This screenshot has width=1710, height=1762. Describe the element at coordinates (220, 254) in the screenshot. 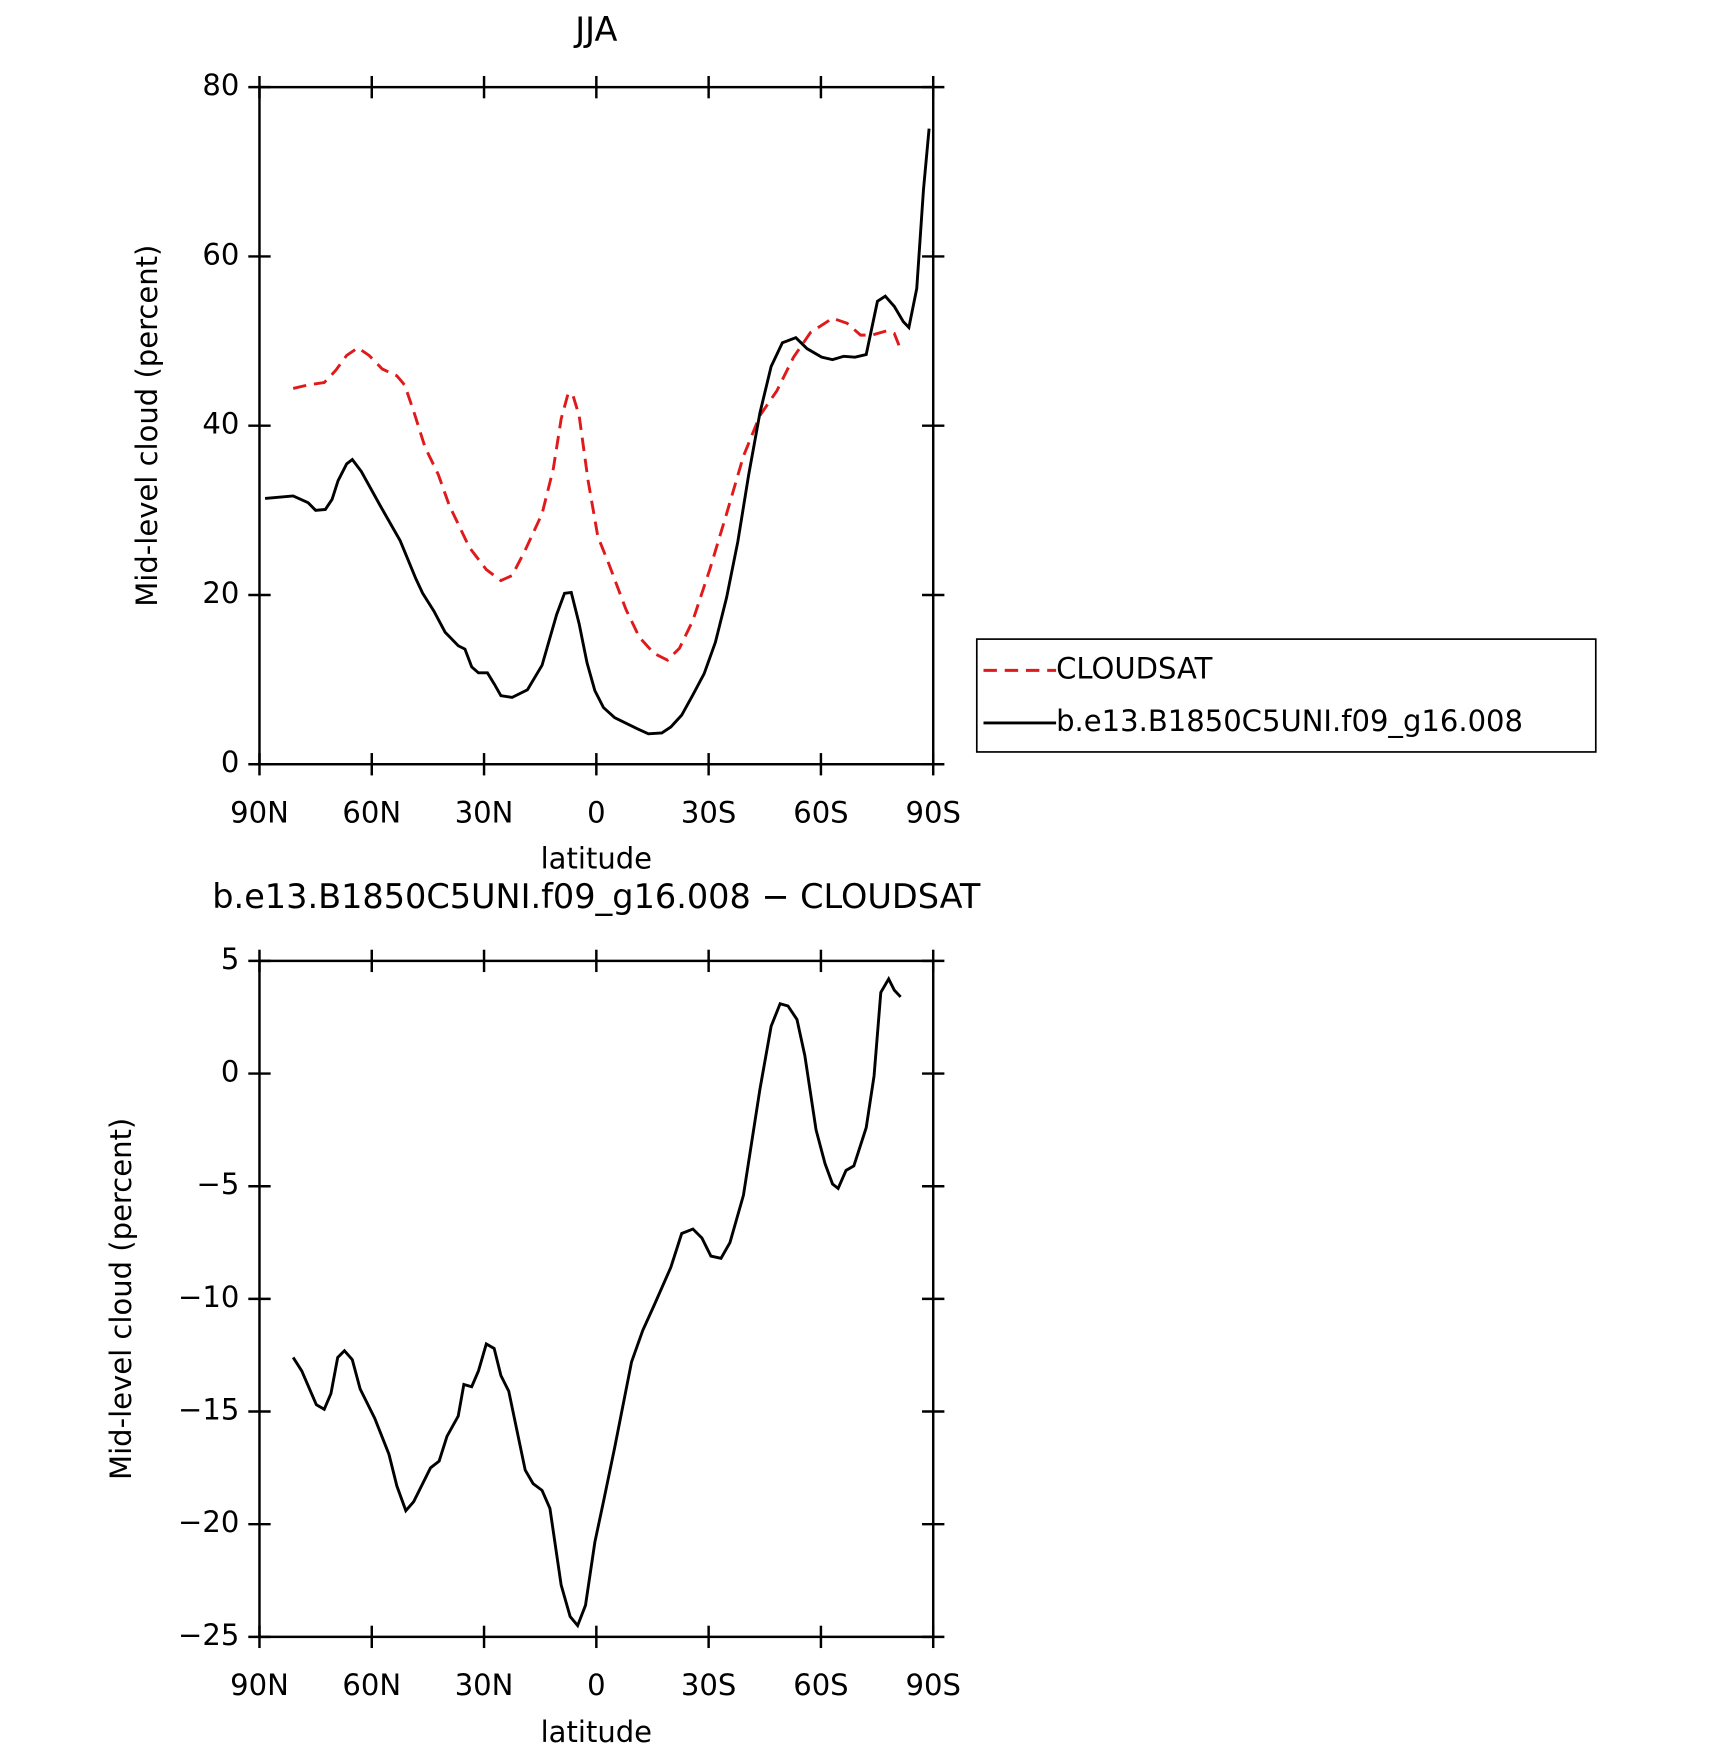

I see `y-tick-label: 60` at that location.